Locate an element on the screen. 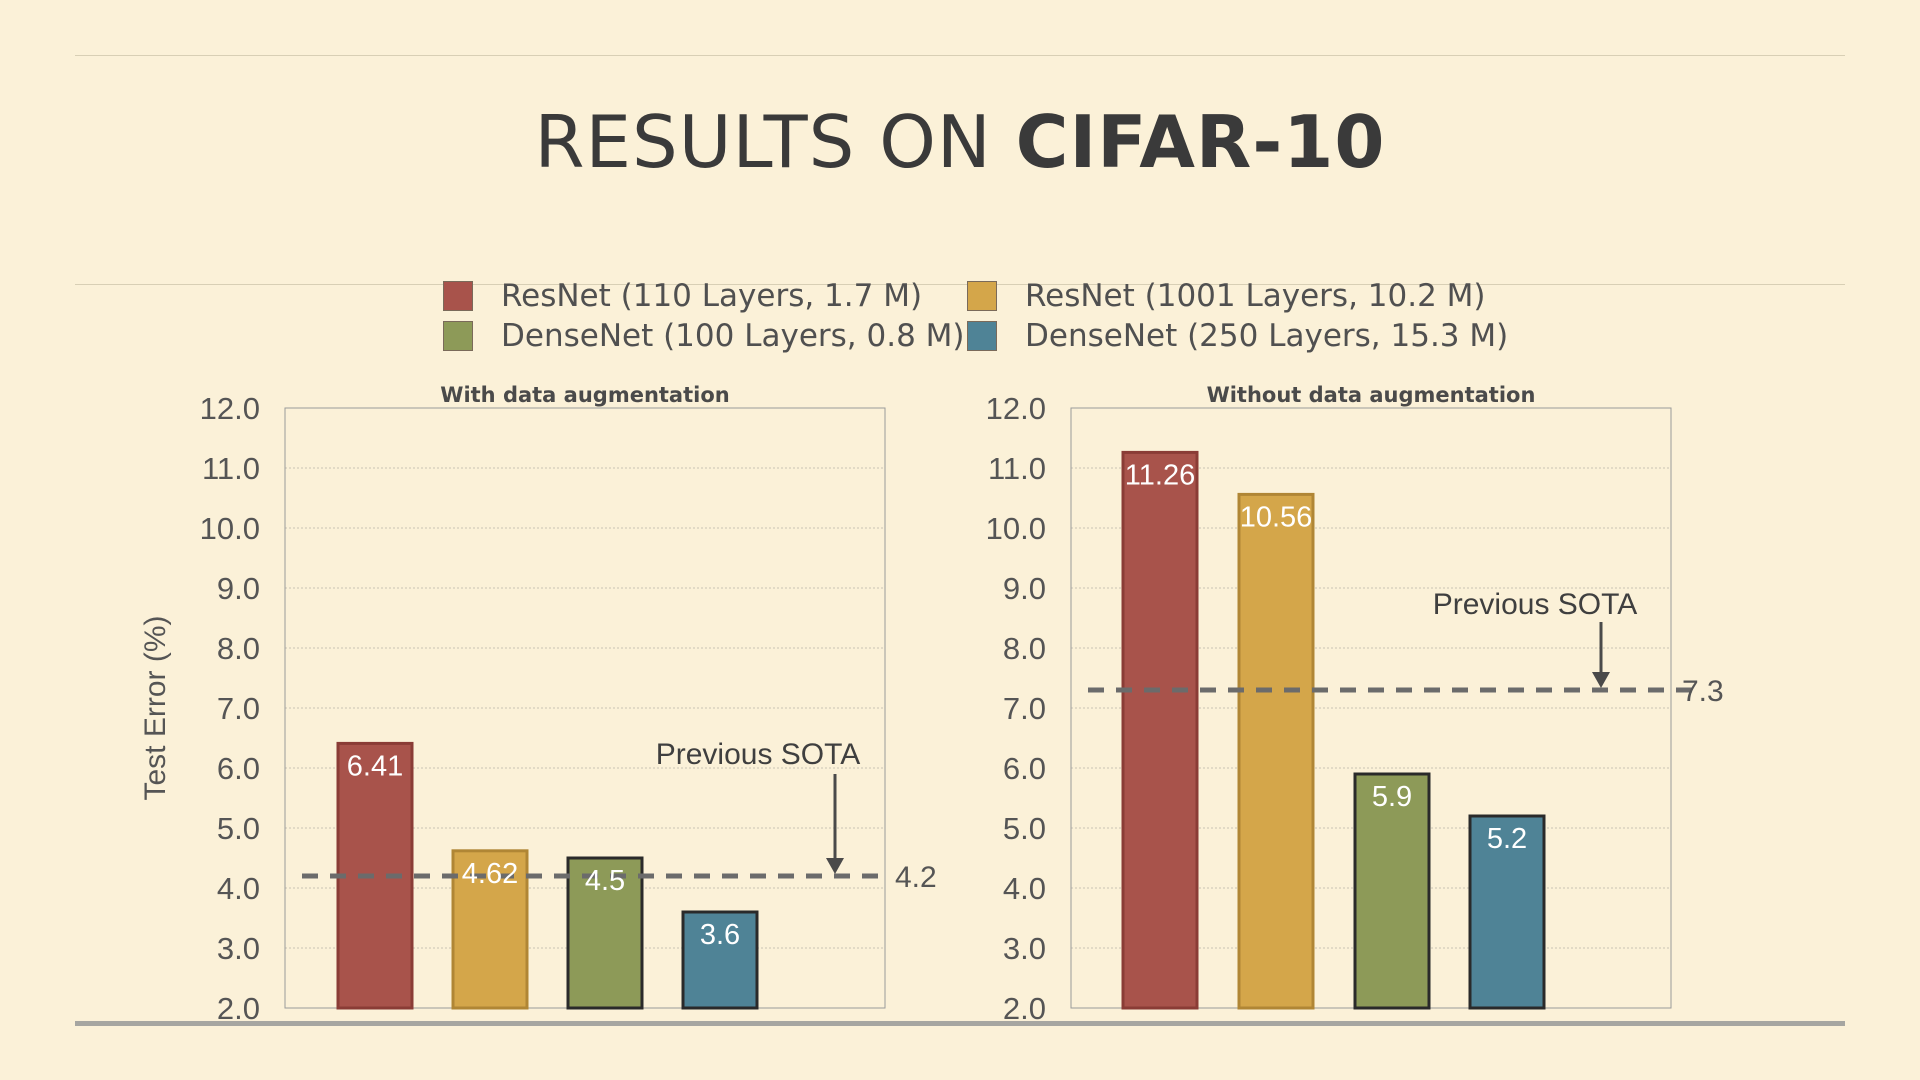  bottom-divider is located at coordinates (960, 1023).